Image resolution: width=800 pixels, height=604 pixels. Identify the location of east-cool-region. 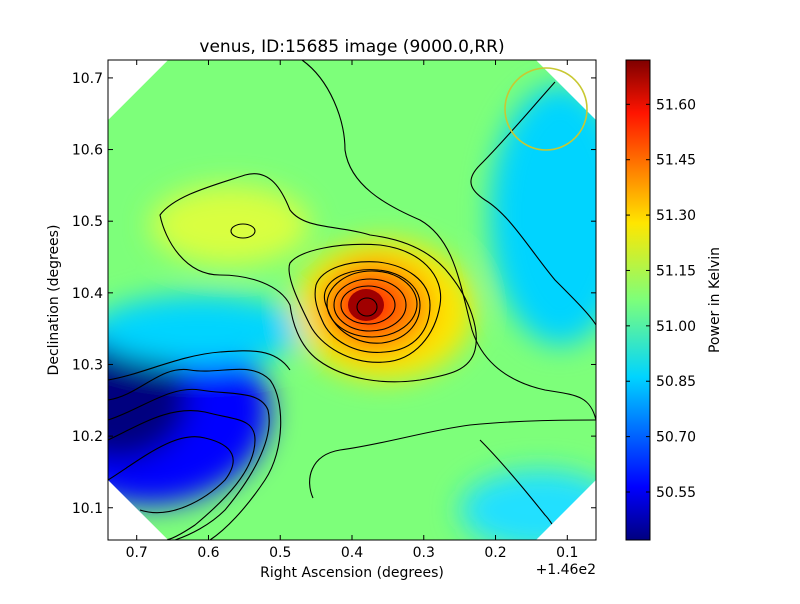
(543, 215).